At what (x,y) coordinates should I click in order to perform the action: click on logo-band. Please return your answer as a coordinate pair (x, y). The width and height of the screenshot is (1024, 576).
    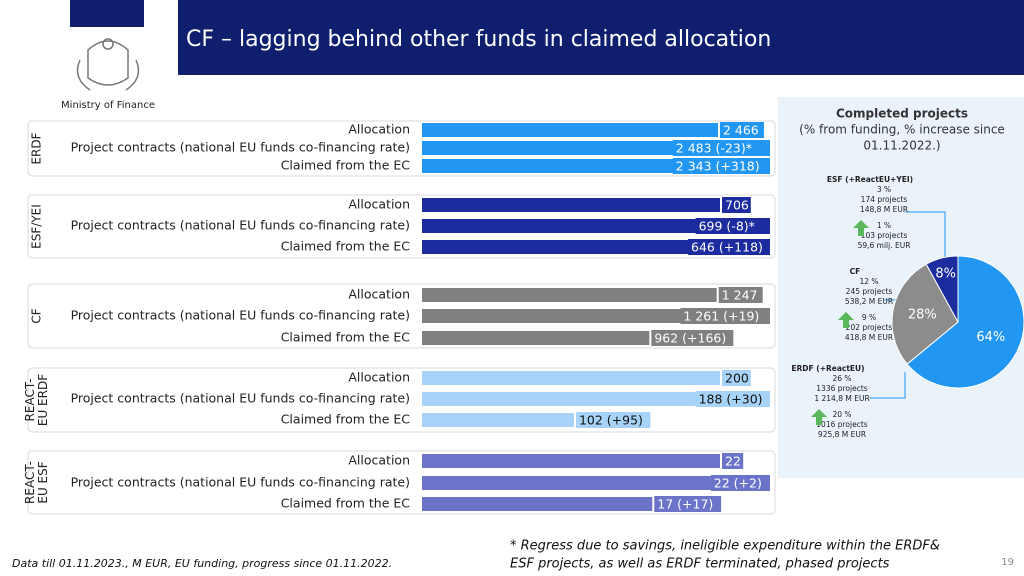
    Looking at the image, I should click on (107, 13).